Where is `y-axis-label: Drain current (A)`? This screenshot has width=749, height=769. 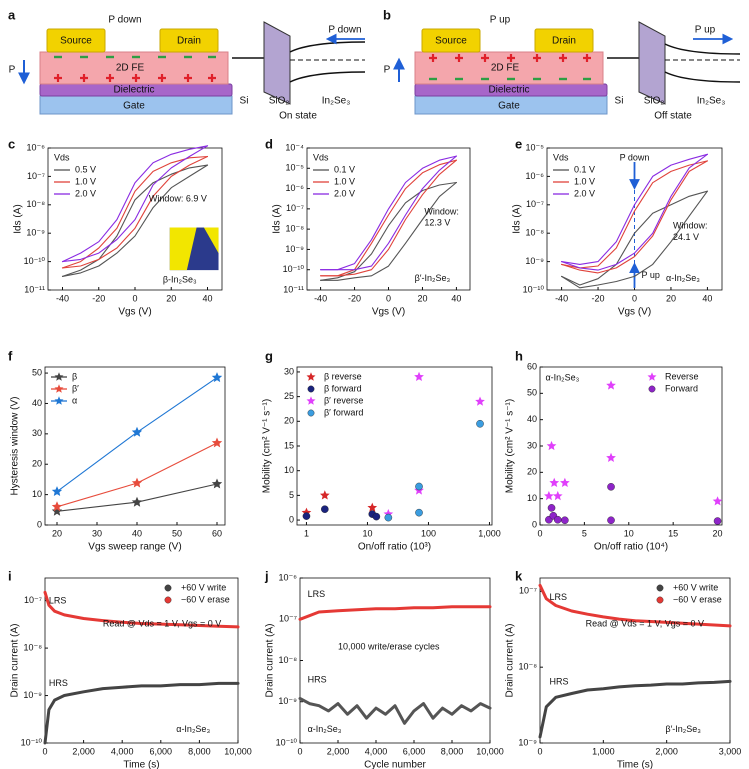 y-axis-label: Drain current (A) is located at coordinates (15, 661).